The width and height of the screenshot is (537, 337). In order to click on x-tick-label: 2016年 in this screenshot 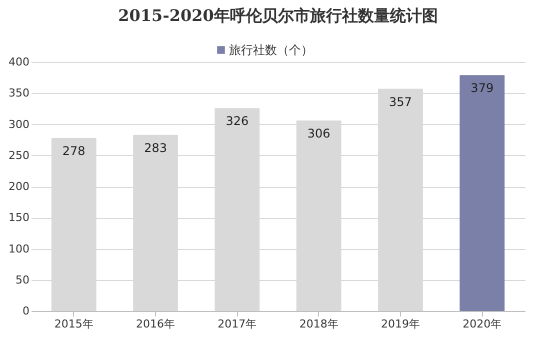, I will do `click(156, 324)`.